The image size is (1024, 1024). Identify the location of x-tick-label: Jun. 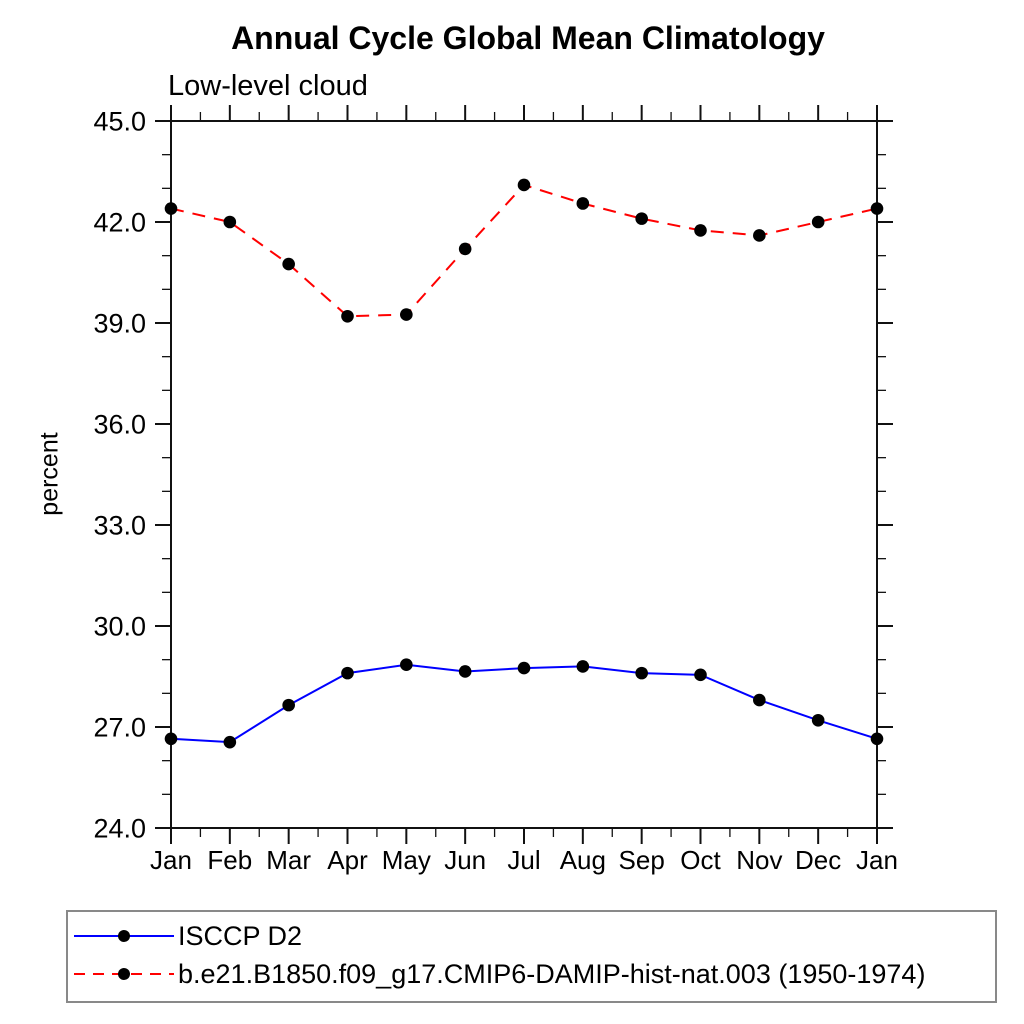
(465, 860).